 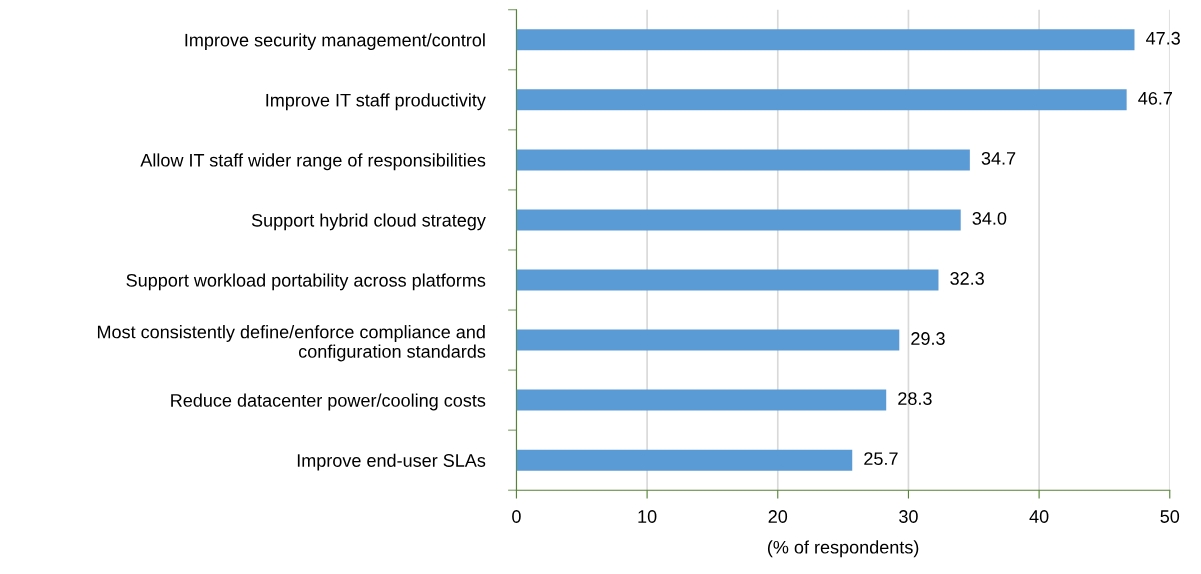 I want to click on y-tick-label: Reduce datacenter power/cooling costs, so click(x=328, y=402).